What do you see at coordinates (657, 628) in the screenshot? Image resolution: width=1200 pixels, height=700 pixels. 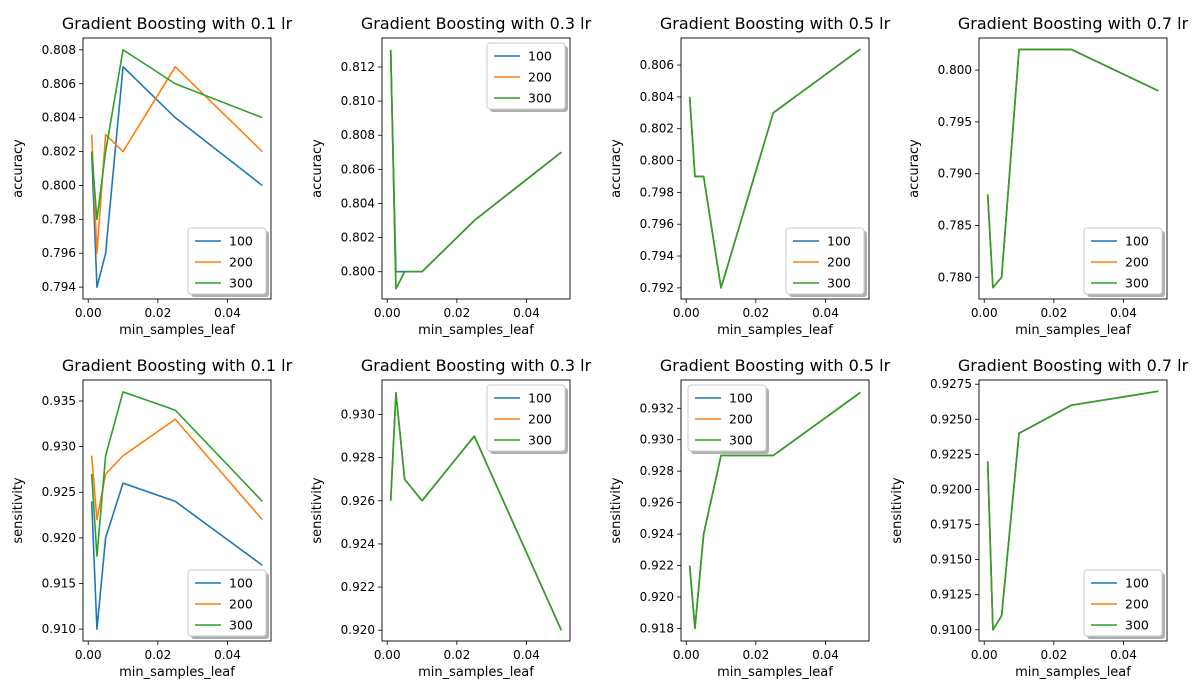 I see `y-tick-label: 0.918` at bounding box center [657, 628].